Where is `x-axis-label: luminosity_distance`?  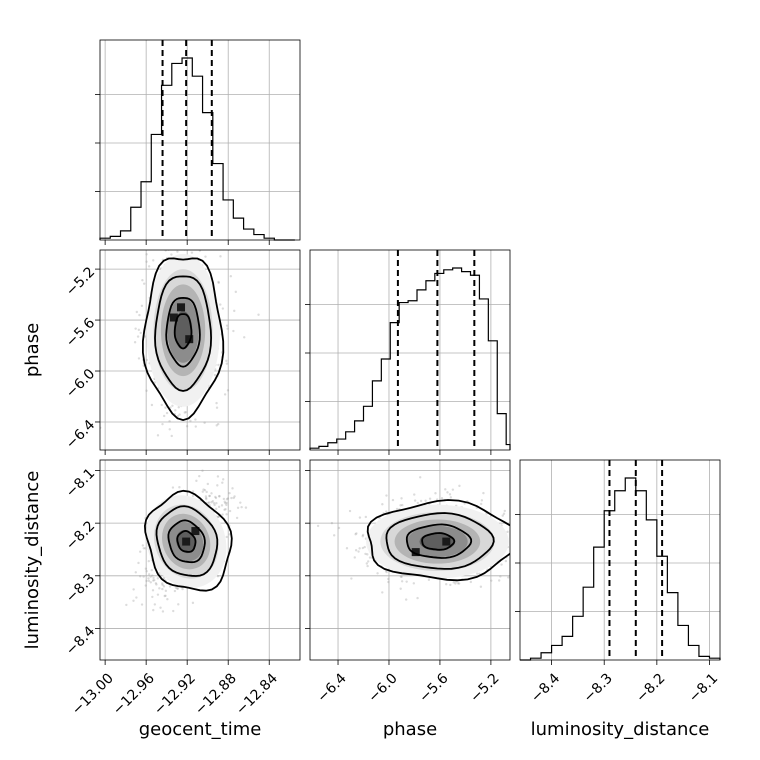
x-axis-label: luminosity_distance is located at coordinates (620, 729).